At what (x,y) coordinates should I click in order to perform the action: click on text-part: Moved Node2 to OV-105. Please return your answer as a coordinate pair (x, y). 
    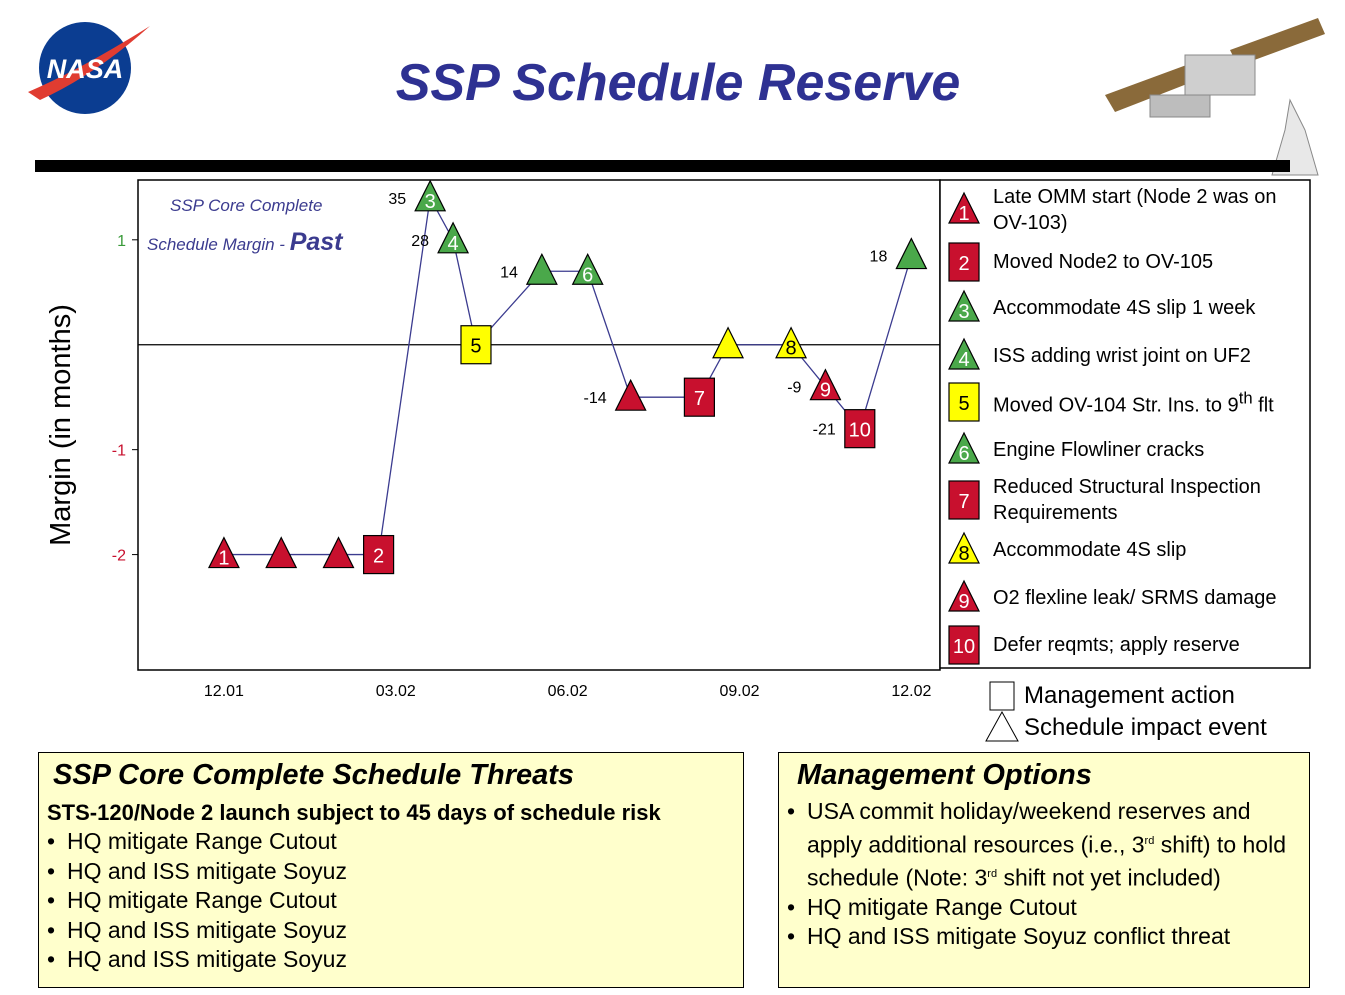
    Looking at the image, I should click on (1103, 262).